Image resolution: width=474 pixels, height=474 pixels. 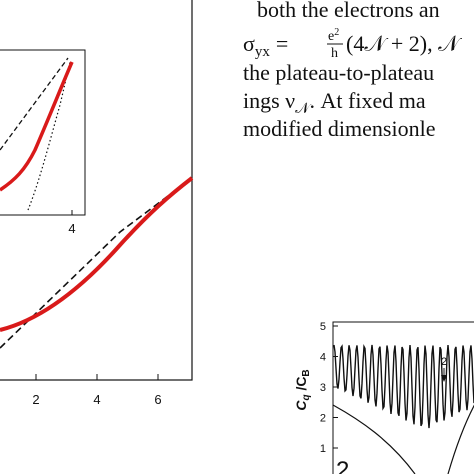 What do you see at coordinates (323, 358) in the screenshot?
I see `y-tick-label: 4` at bounding box center [323, 358].